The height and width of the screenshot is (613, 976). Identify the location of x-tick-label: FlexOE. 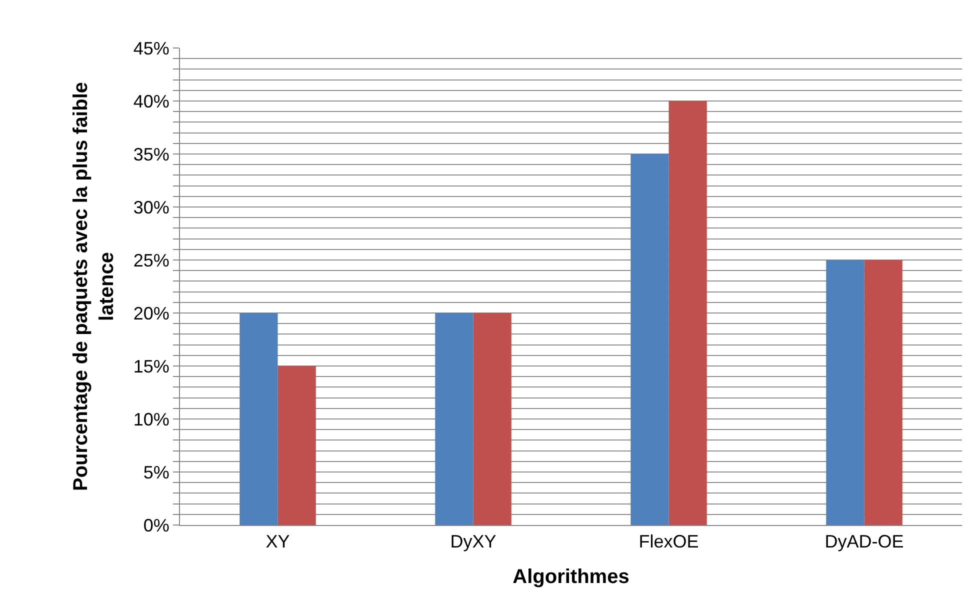
(668, 542).